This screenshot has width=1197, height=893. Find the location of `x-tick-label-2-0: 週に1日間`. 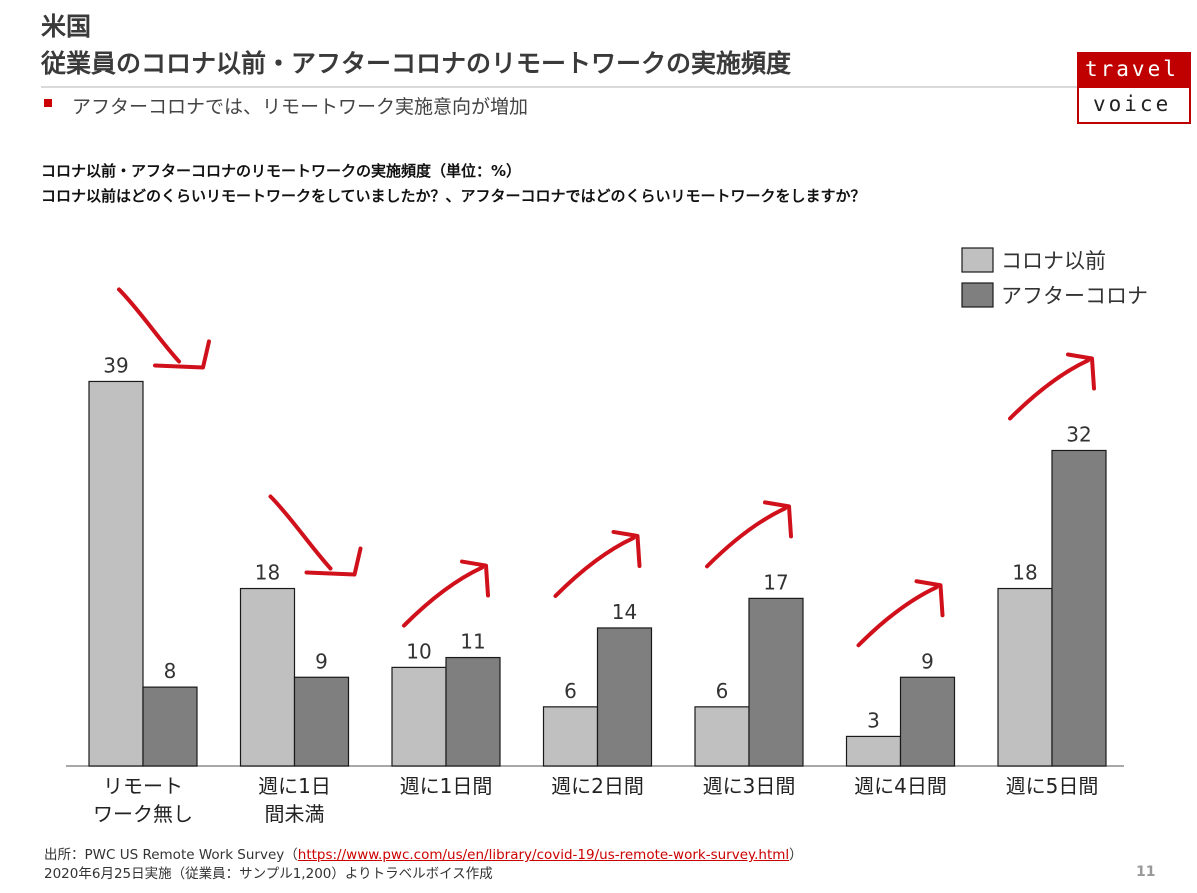

x-tick-label-2-0: 週に1日間 is located at coordinates (446, 786).